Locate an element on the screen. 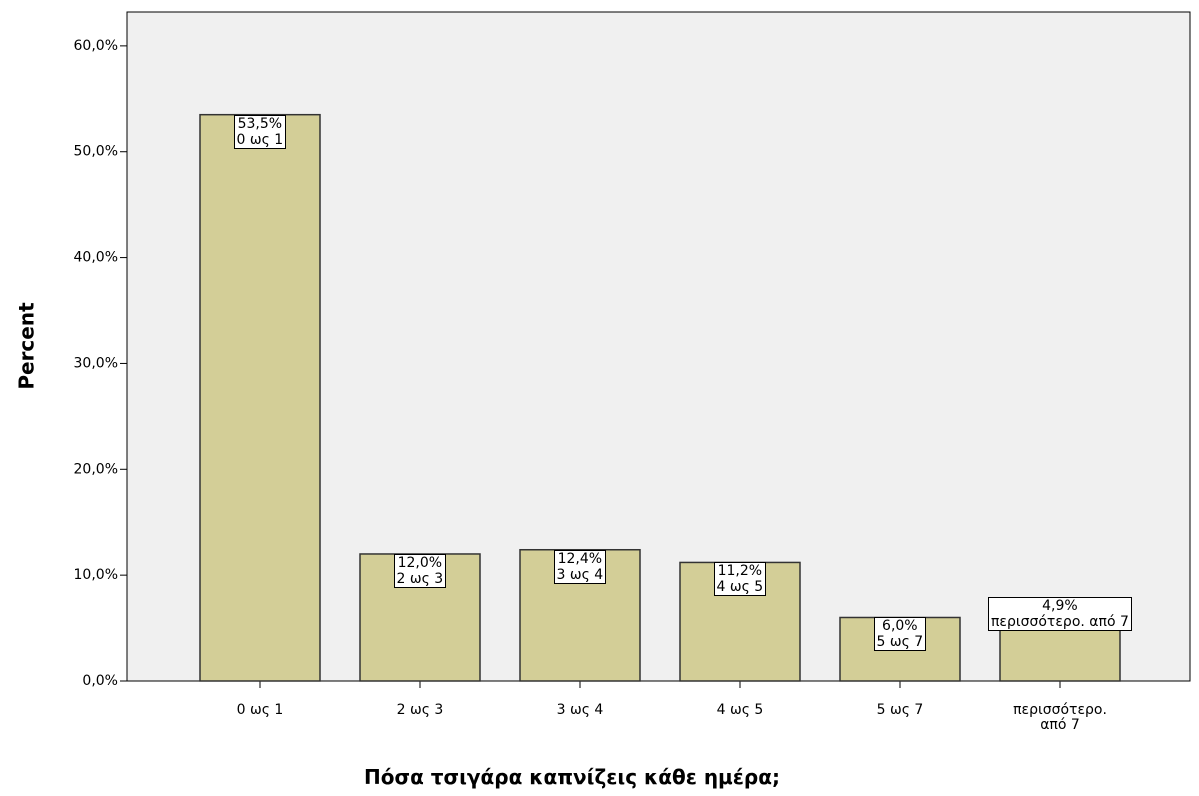  data-label: 6,0% 5 ως 7 is located at coordinates (900, 634).